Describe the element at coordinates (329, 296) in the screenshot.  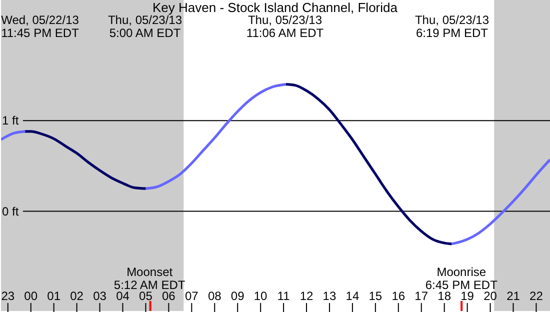
I see `x-tick-label: 13` at that location.